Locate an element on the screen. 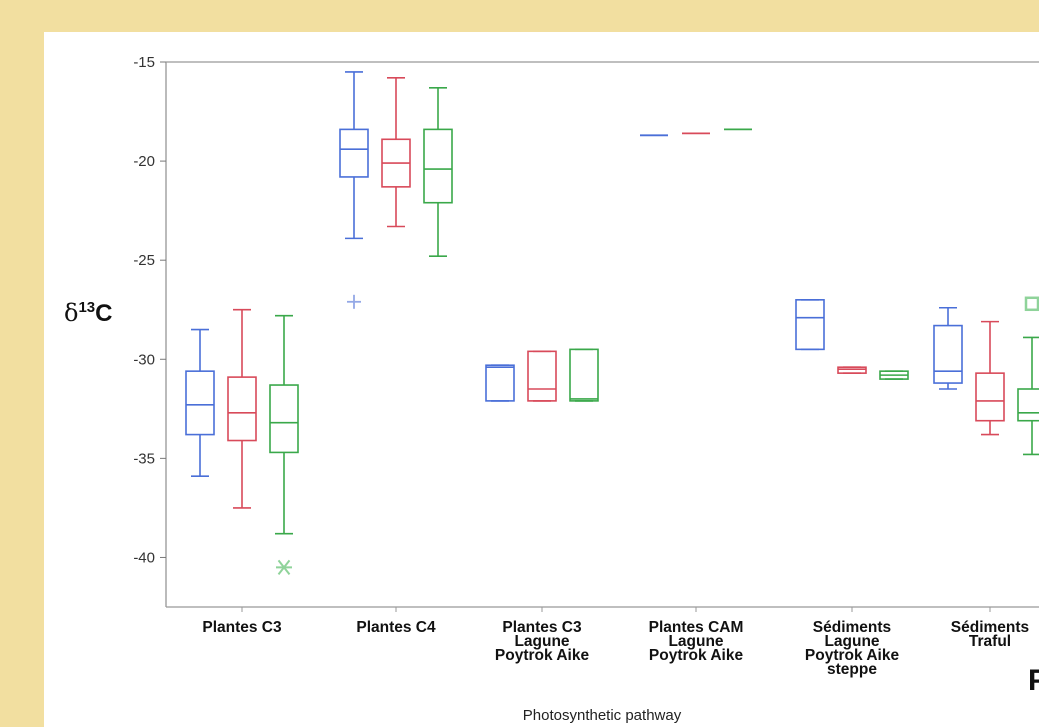 This screenshot has height=727, width=1039. edge-text: P is located at coordinates (1033, 680).